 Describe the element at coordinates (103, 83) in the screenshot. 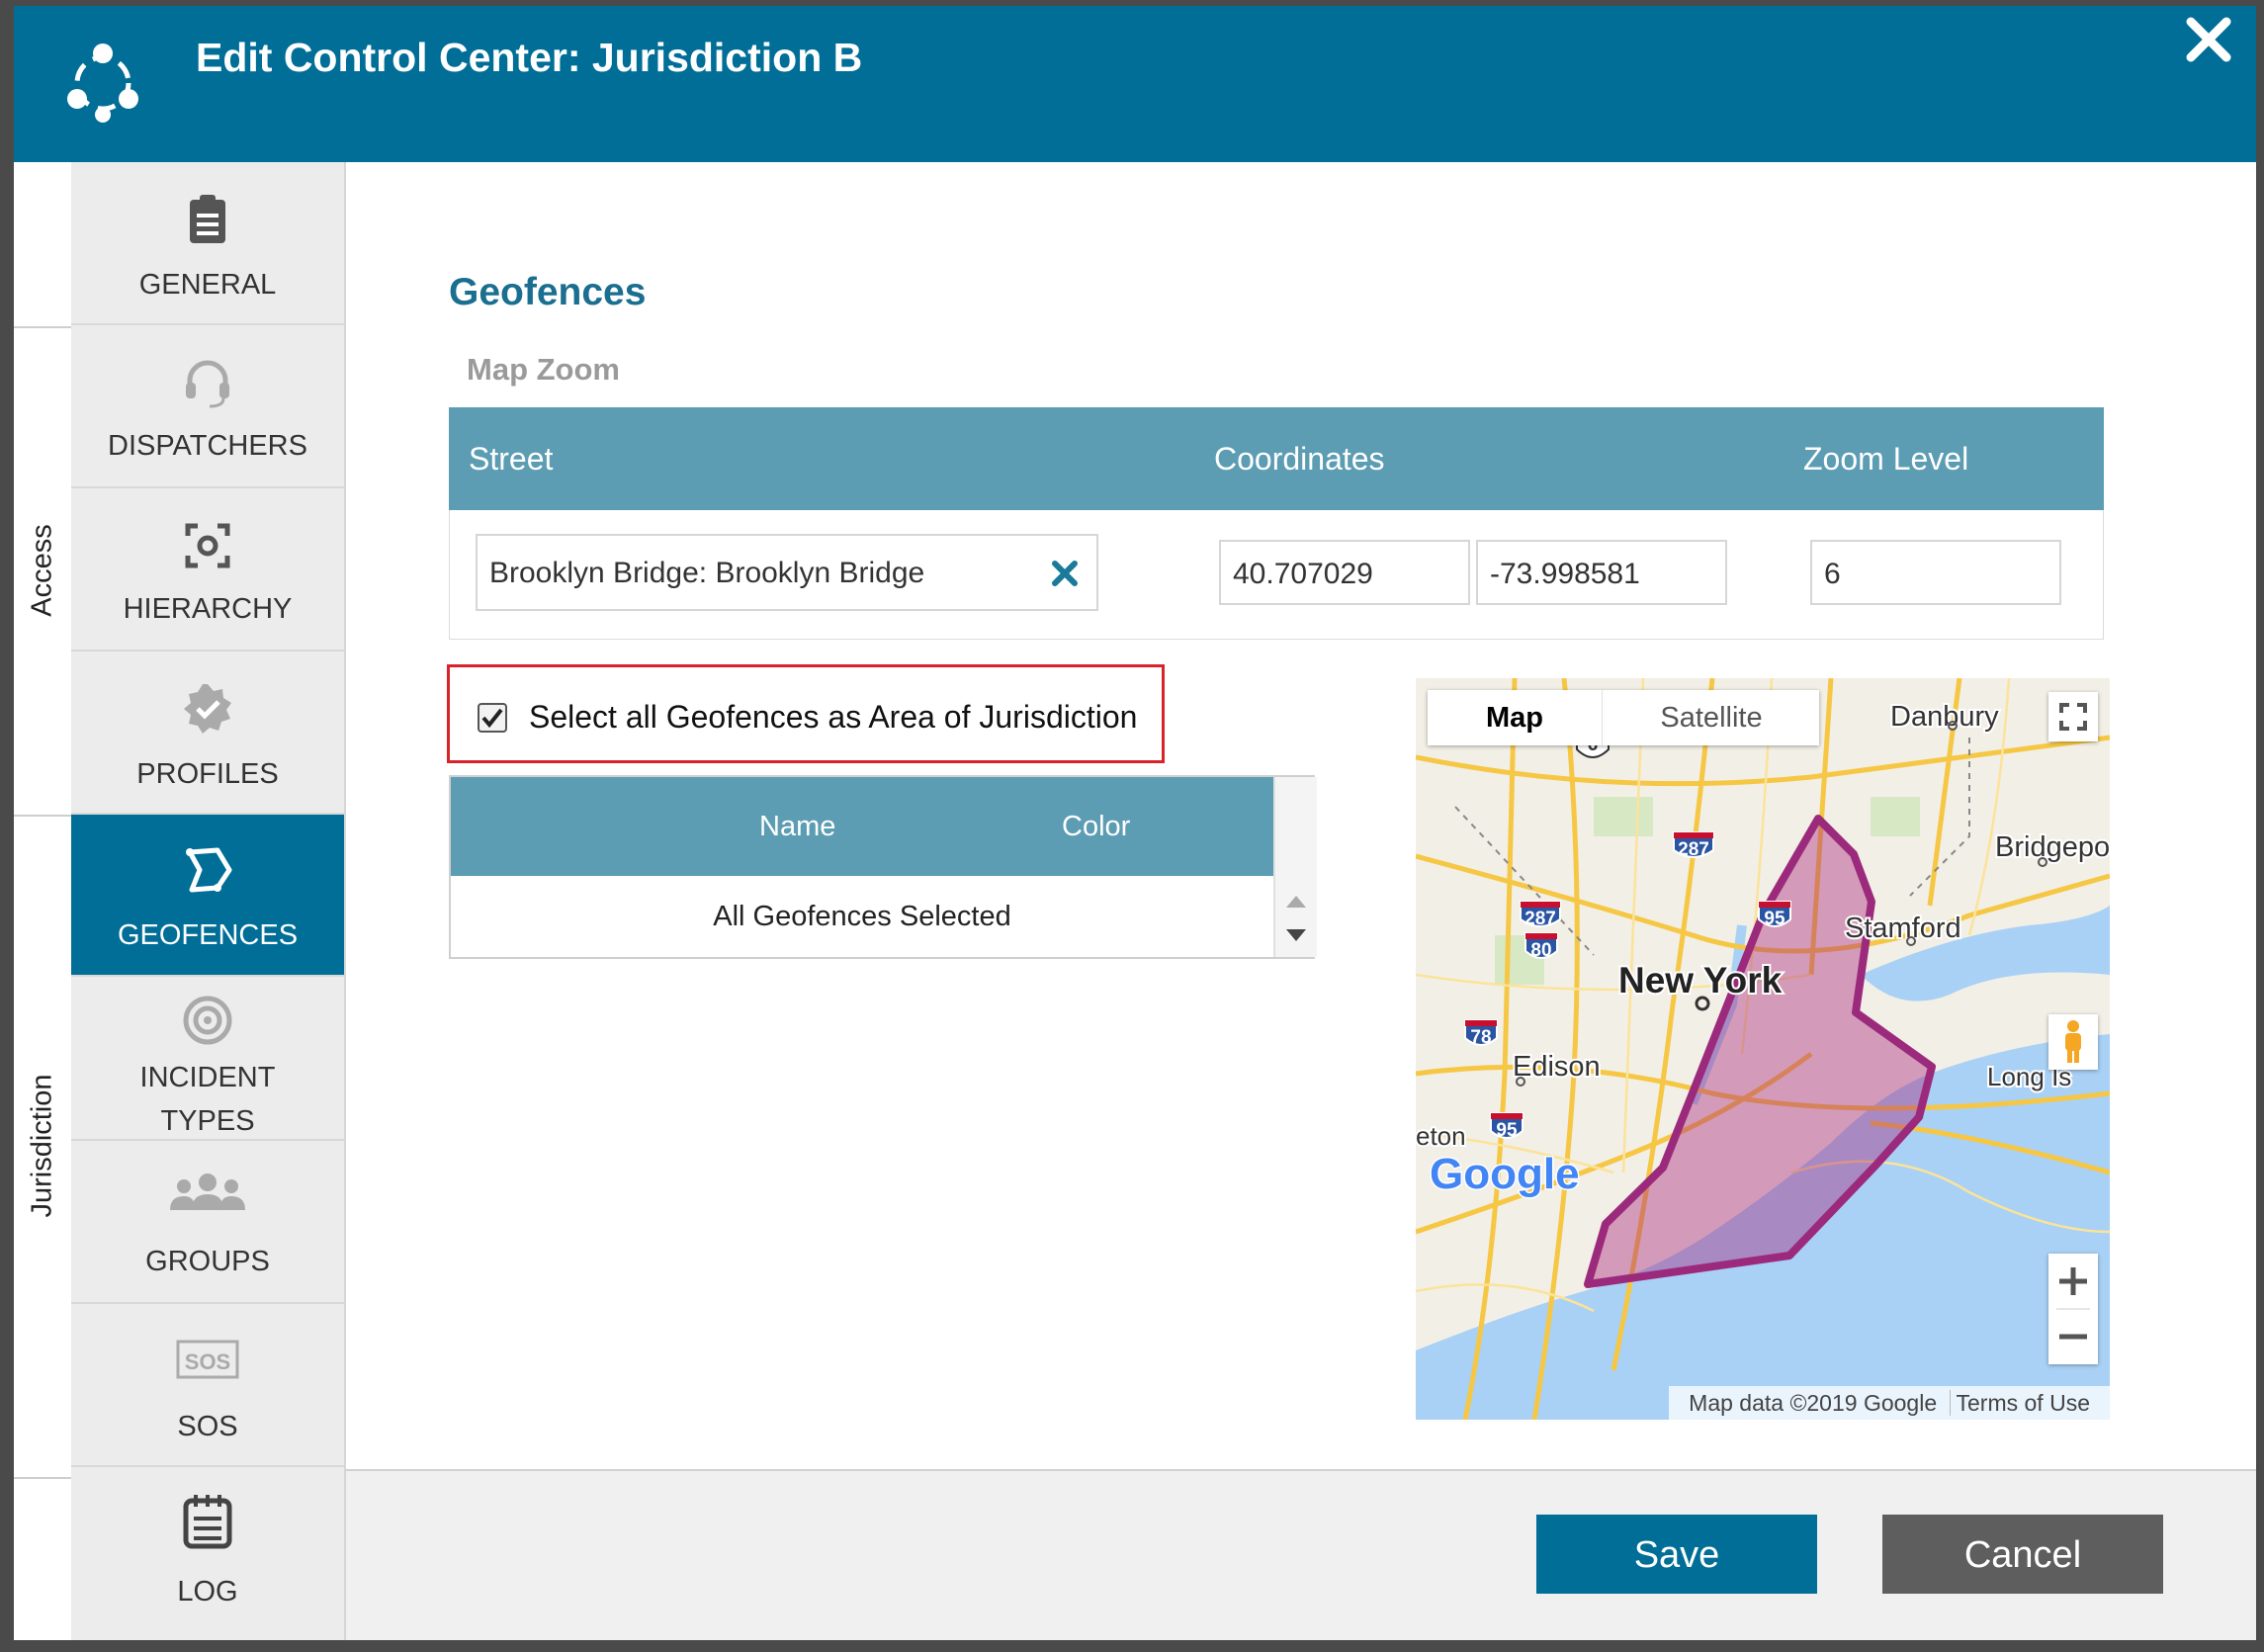

I see `network-logo-icon` at that location.